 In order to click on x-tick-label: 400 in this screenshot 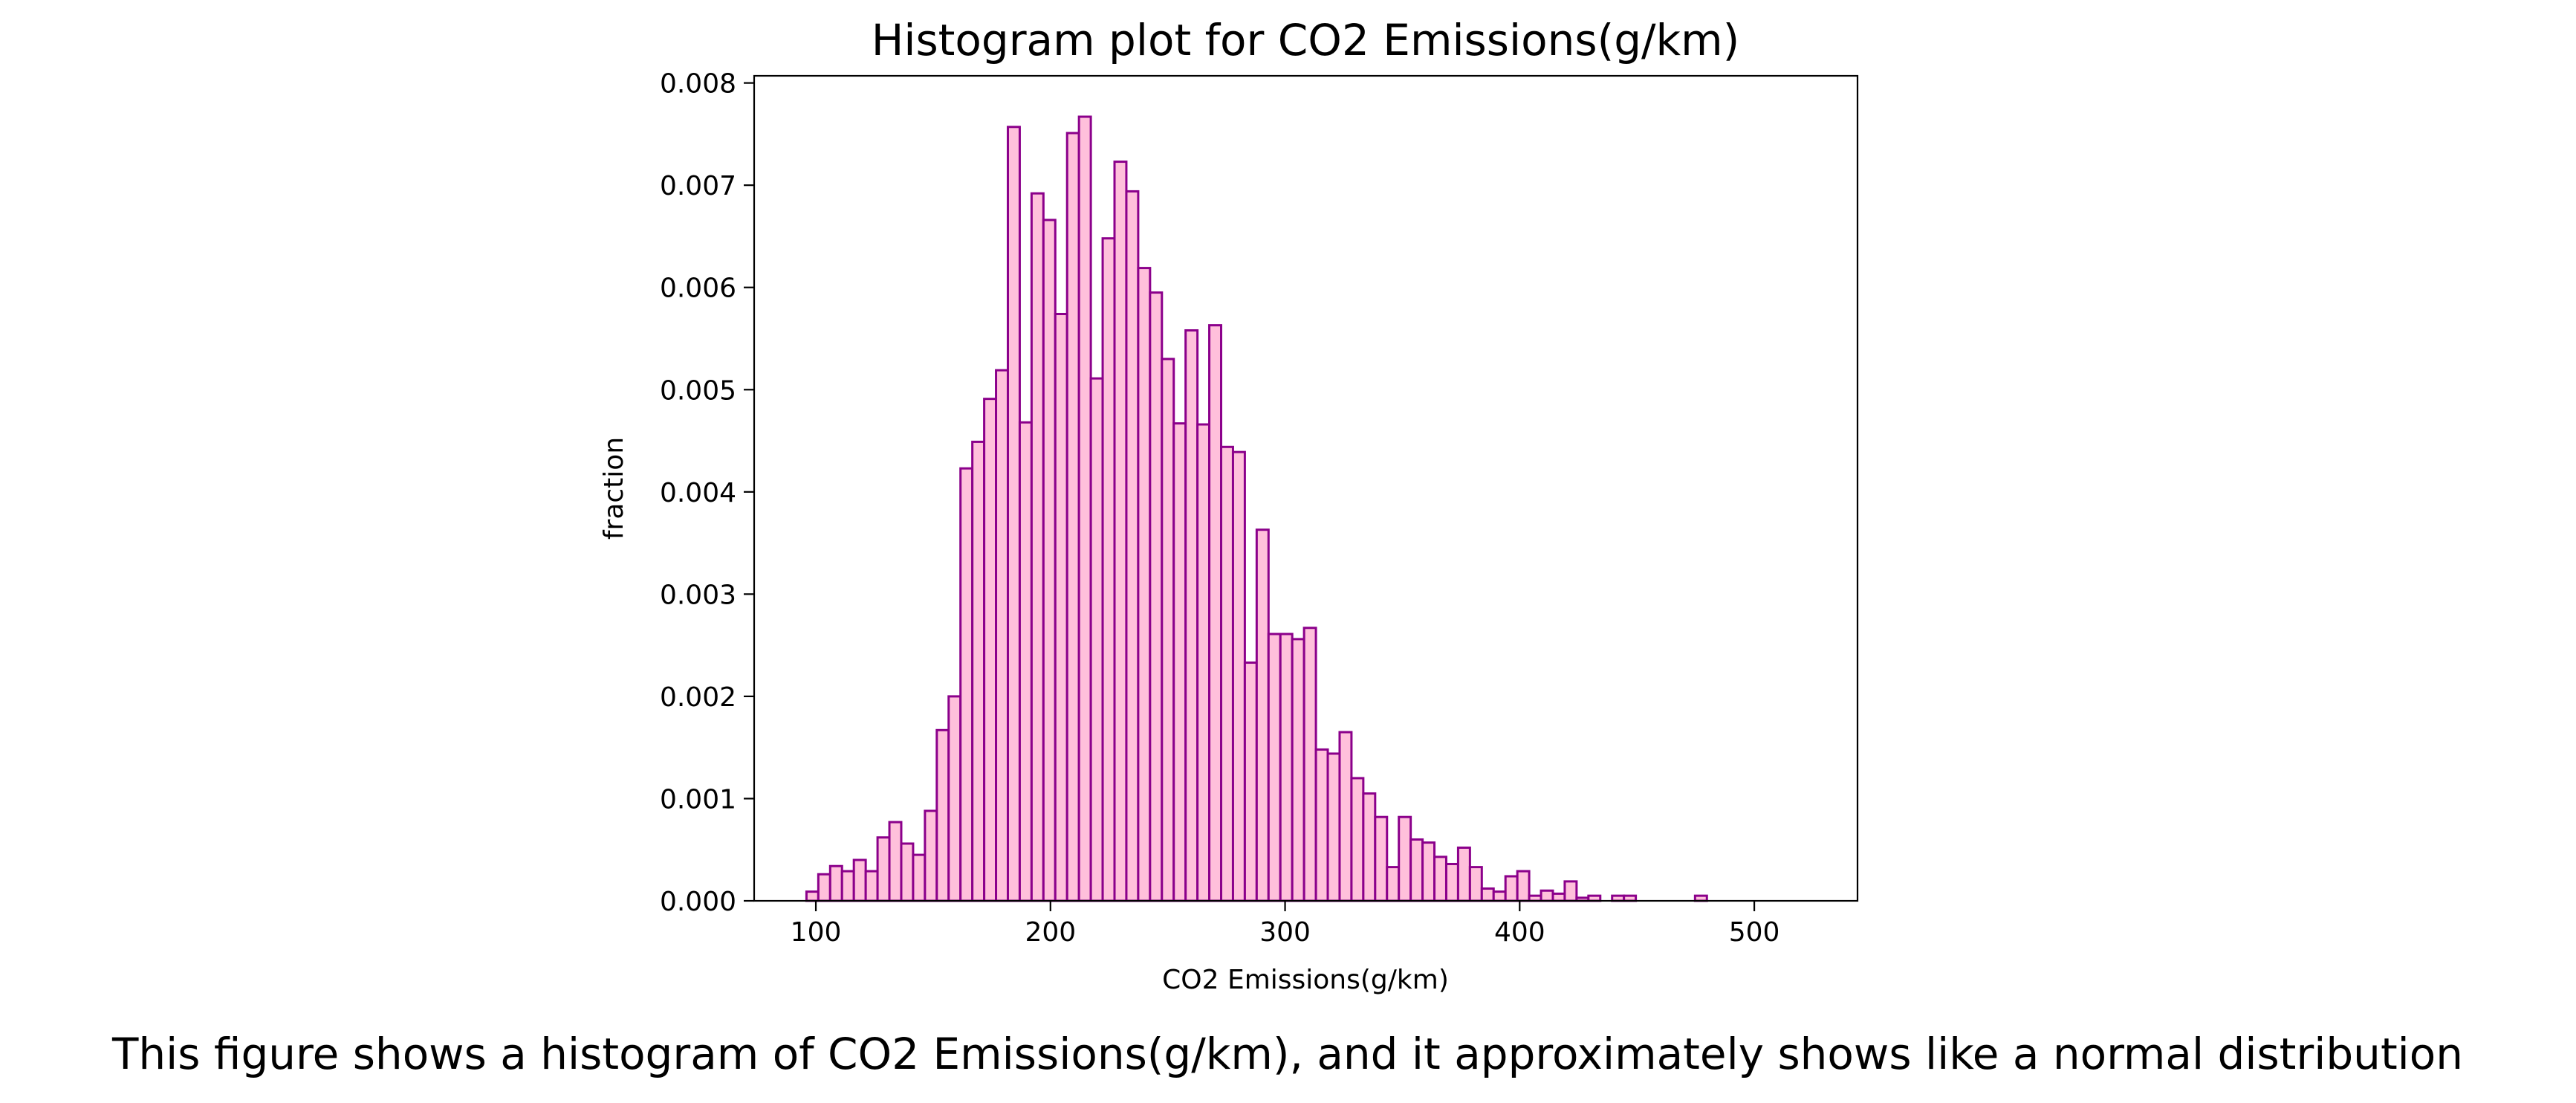, I will do `click(1519, 932)`.